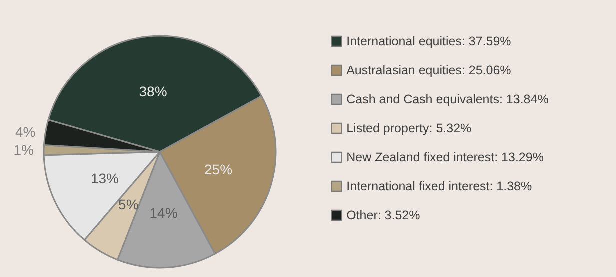 This screenshot has width=616, height=277. I want to click on data-label: 5%, so click(128, 204).